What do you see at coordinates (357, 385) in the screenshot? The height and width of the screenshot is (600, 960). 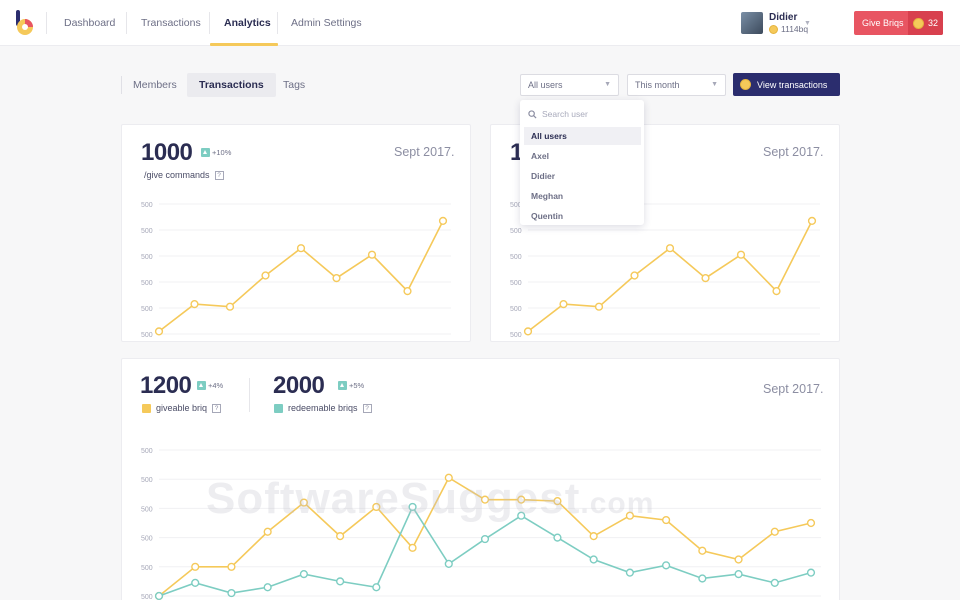 I see `redeemable-briqs-change-value: +5%` at bounding box center [357, 385].